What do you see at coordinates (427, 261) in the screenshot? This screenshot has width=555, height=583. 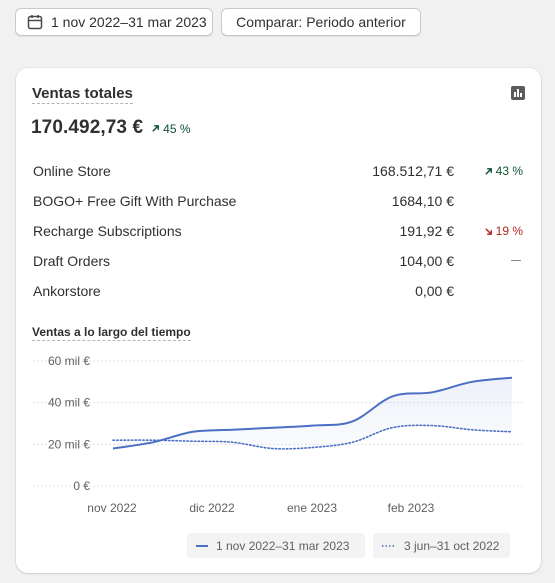 I see `channel-value: 104,00 €` at bounding box center [427, 261].